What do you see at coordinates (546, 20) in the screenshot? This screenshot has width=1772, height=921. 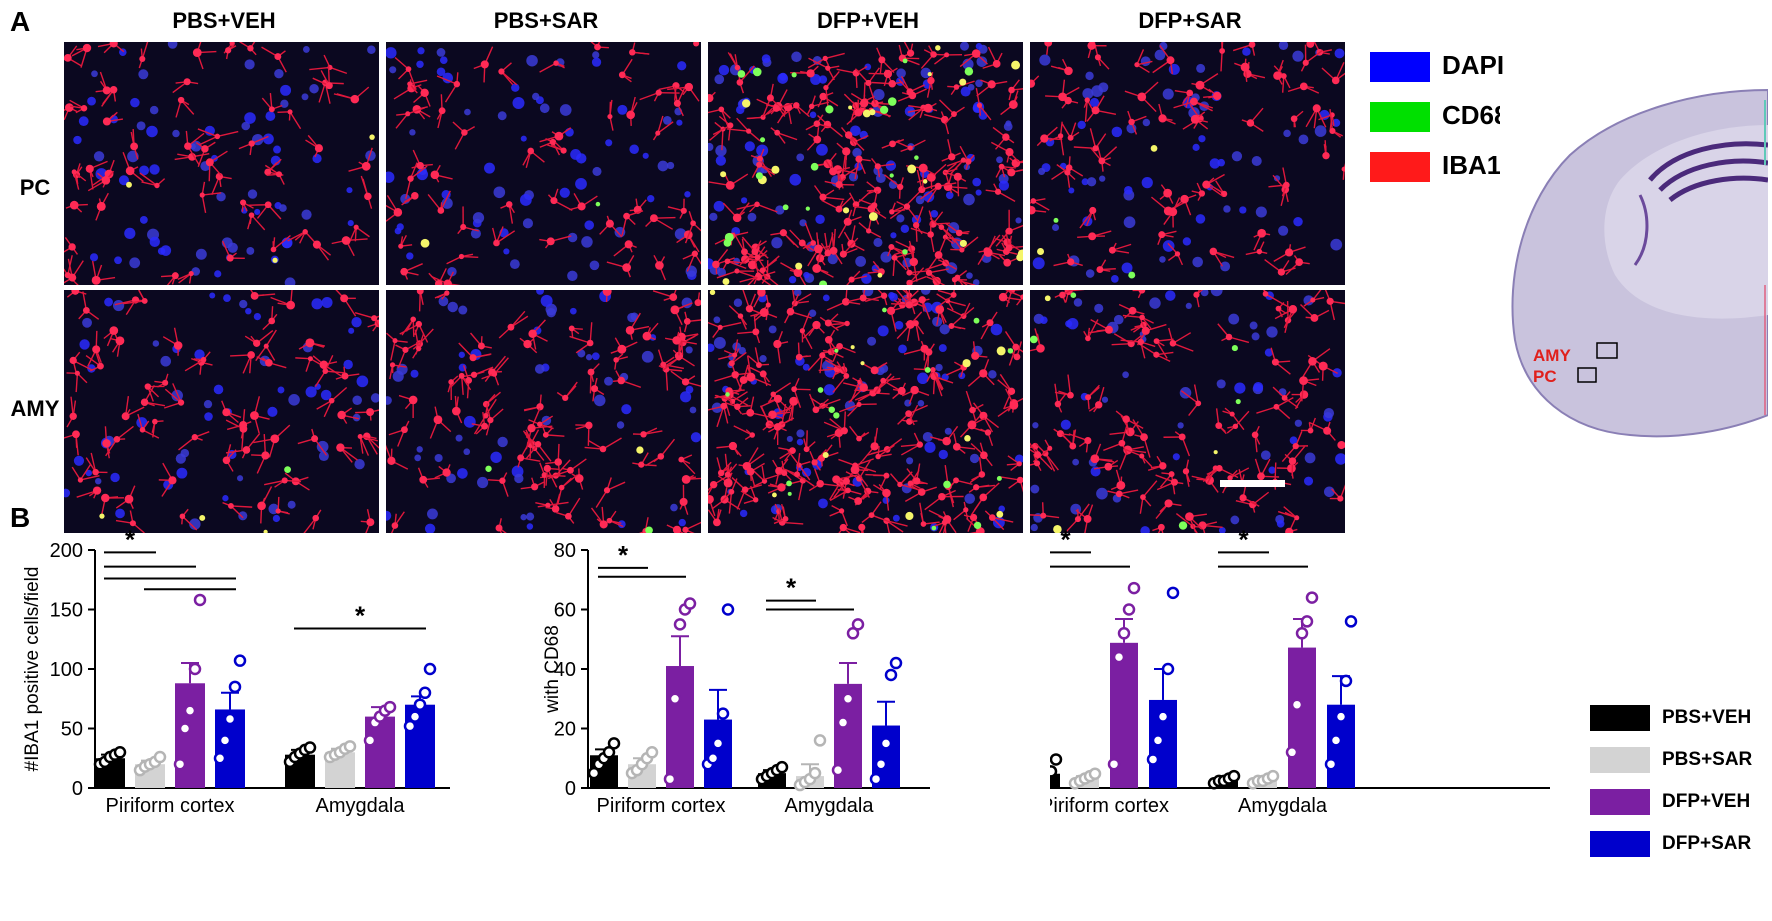 I see `column-title-pbs-sar: PBS+SAR` at bounding box center [546, 20].